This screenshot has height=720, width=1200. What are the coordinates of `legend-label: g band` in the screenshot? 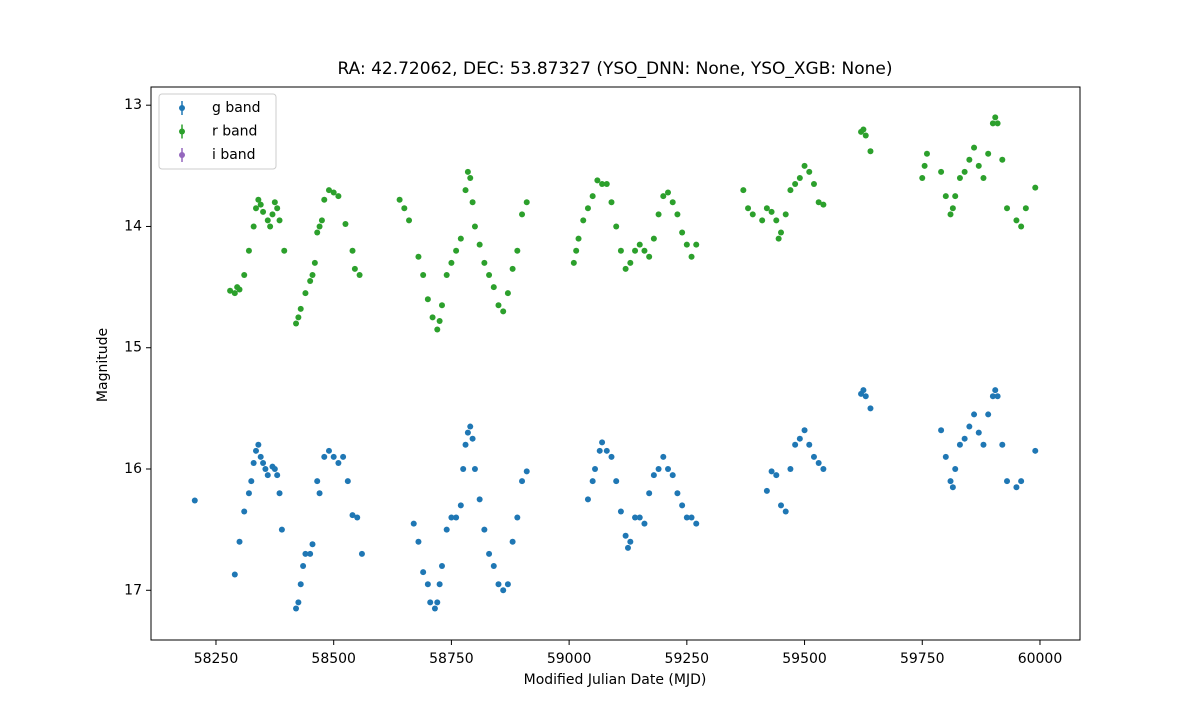 It's located at (236, 108).